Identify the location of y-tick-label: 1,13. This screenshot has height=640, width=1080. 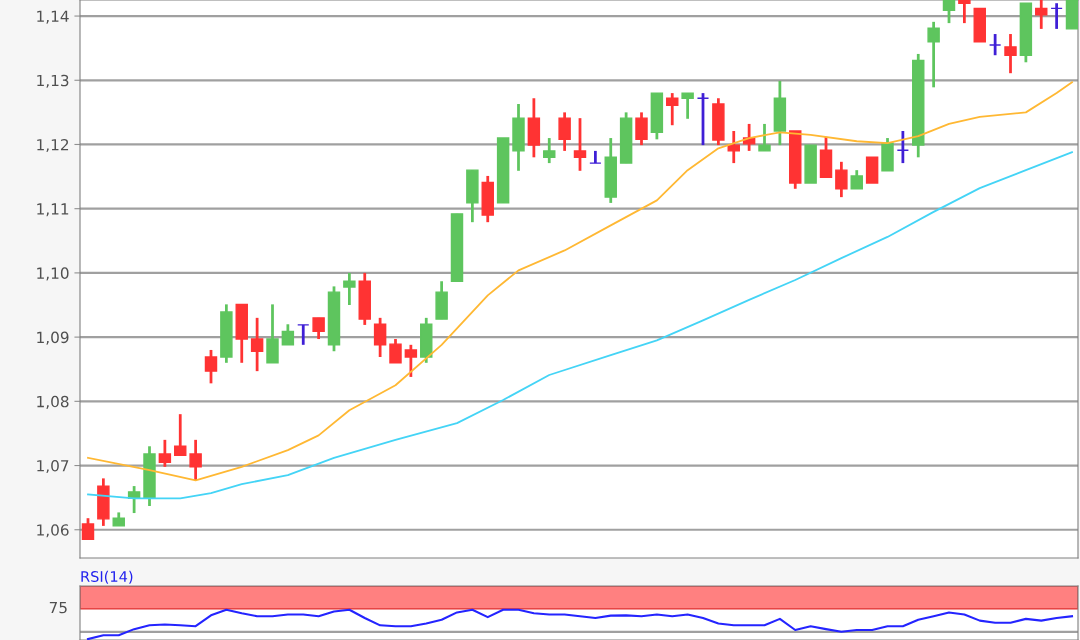
(53, 81).